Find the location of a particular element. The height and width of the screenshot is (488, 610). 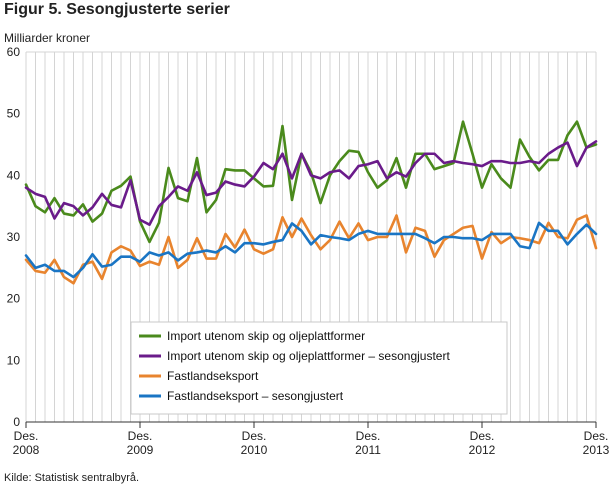

y-tick-label: 50 is located at coordinates (14, 114).